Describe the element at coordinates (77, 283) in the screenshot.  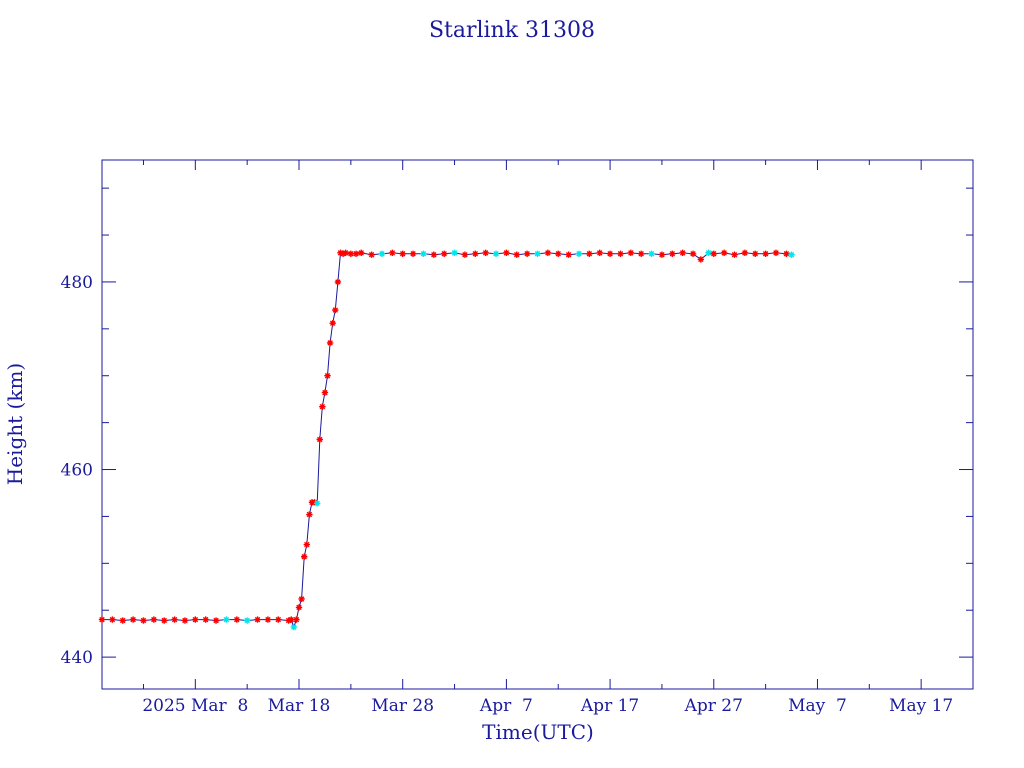
I see `y-tick-label: 480` at that location.